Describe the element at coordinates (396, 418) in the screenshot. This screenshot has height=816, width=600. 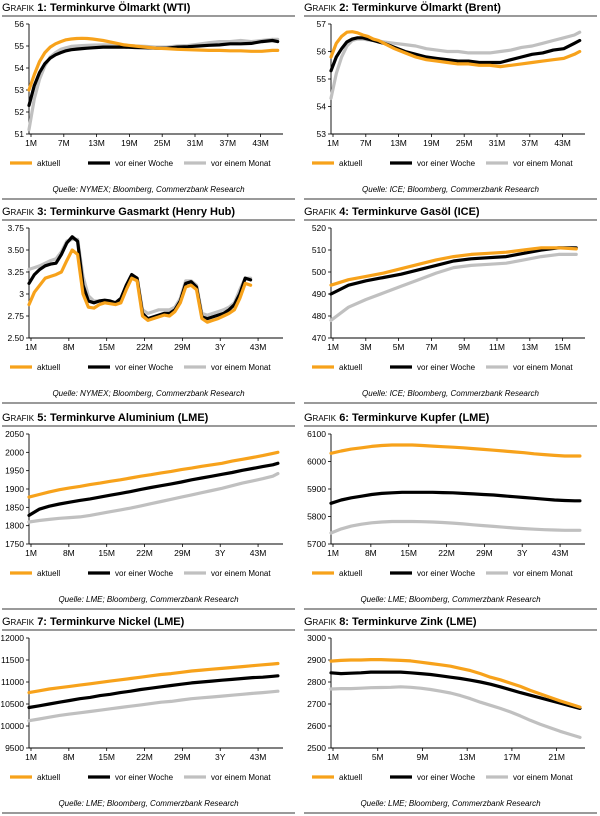
I see `chart-title: Grafik 6: Terminkurve Kupfer (LME)` at that location.